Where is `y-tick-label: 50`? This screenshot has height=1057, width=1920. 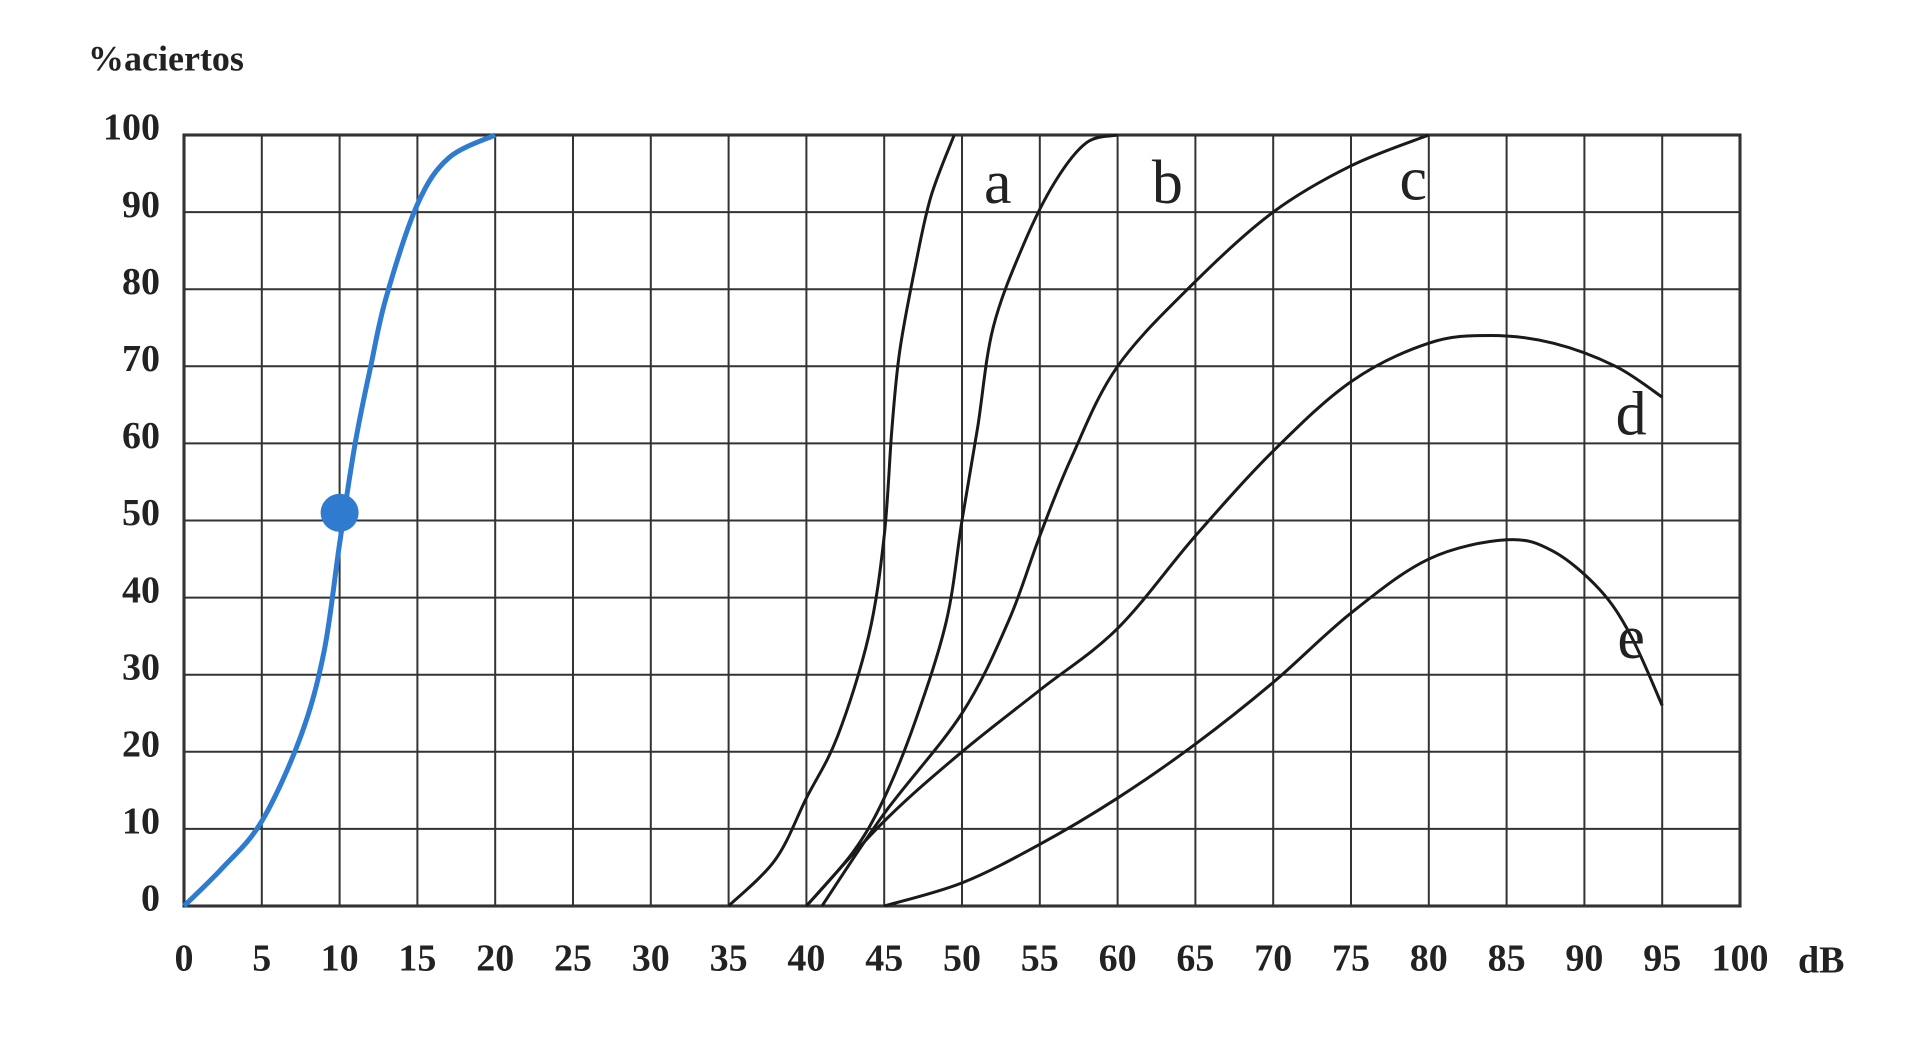
y-tick-label: 50 is located at coordinates (141, 513).